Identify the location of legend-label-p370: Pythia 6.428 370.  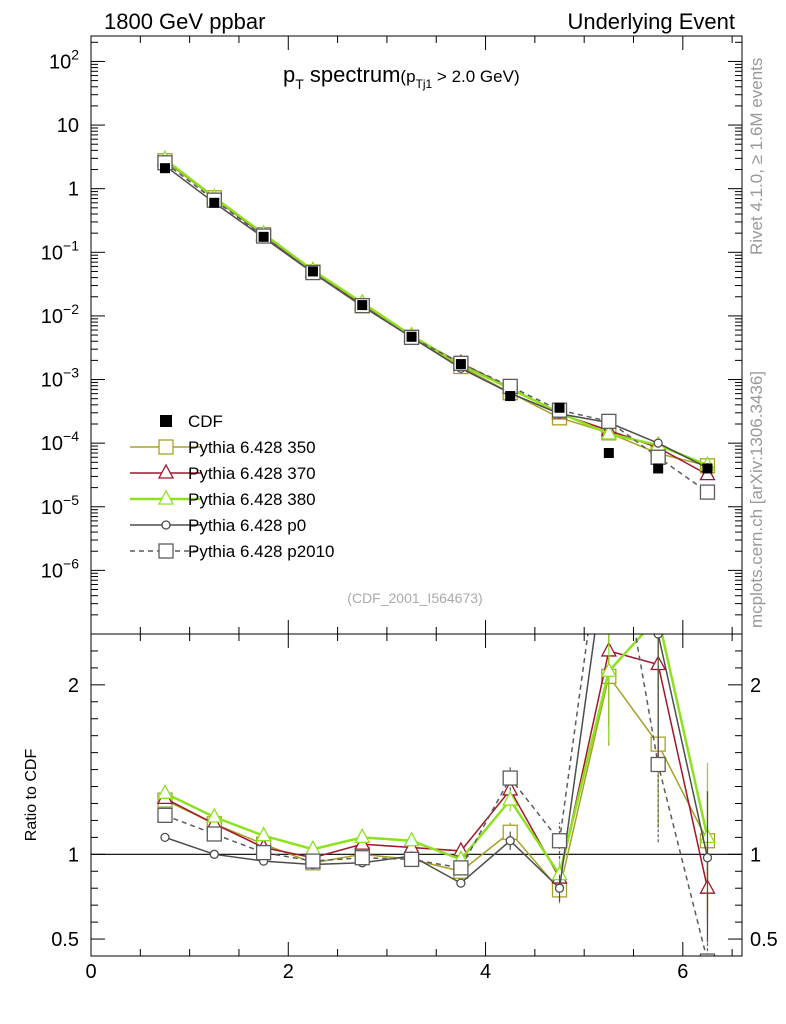
(252, 473).